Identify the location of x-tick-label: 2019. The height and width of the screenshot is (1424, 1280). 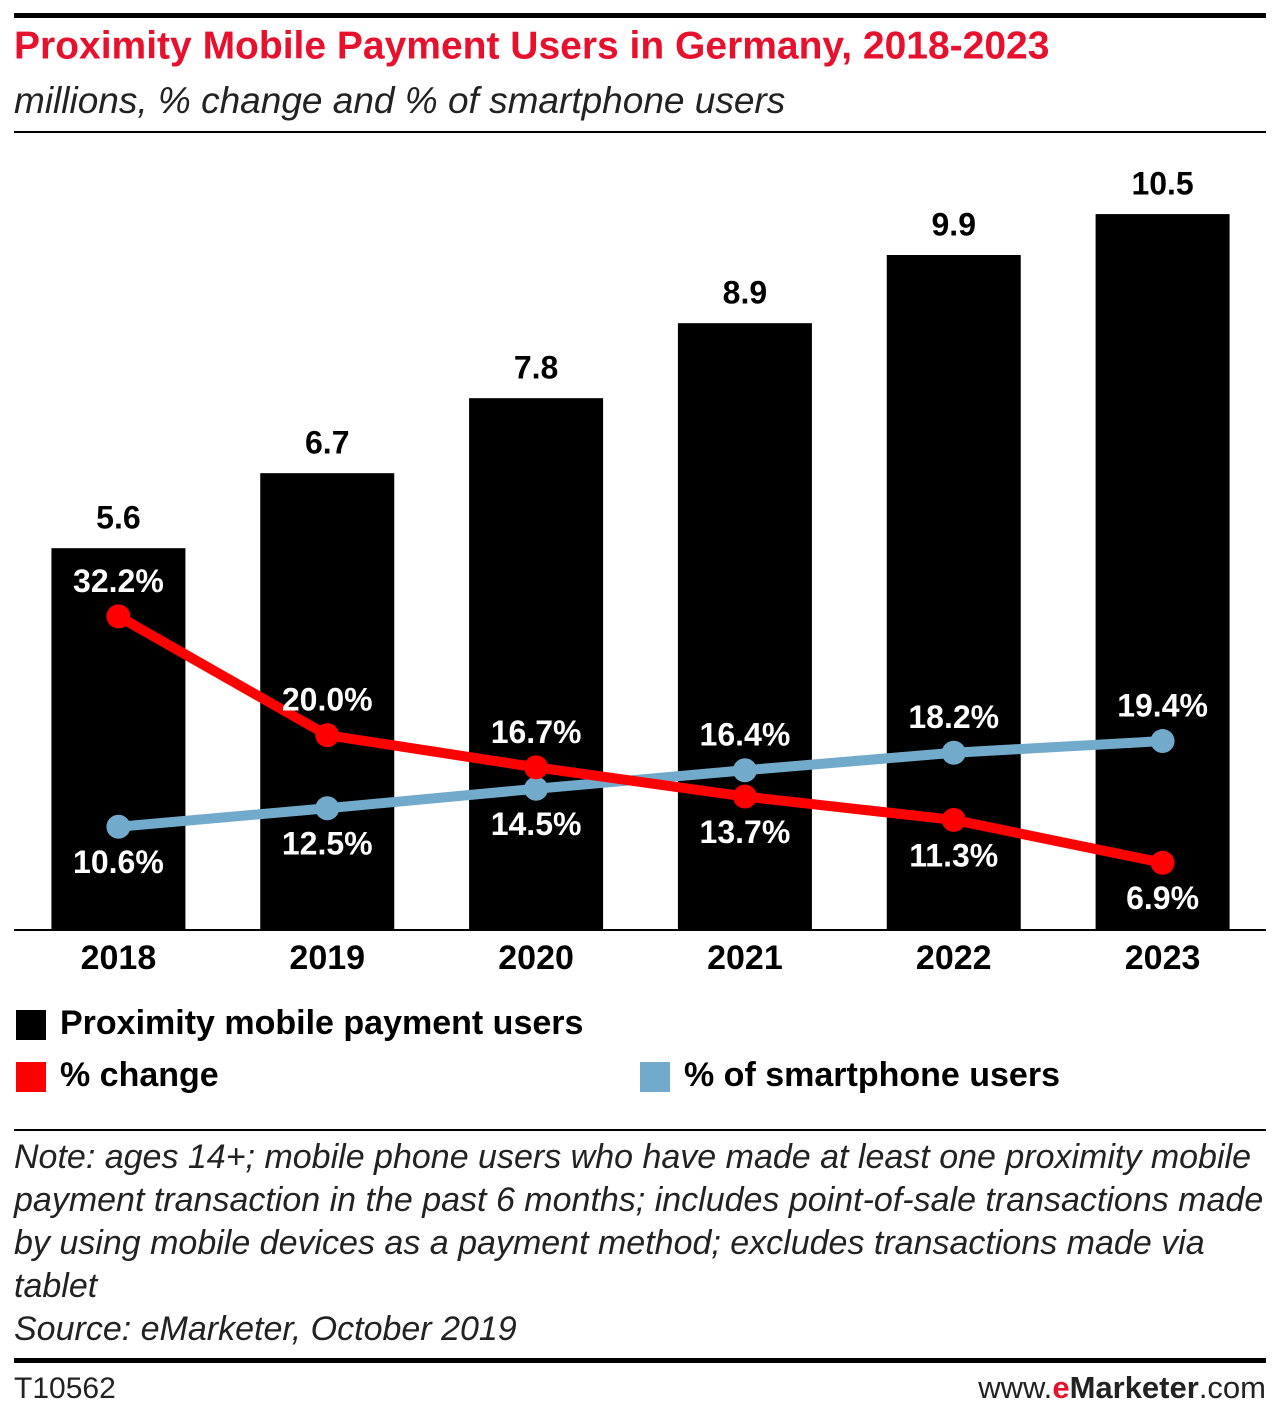
(327, 958).